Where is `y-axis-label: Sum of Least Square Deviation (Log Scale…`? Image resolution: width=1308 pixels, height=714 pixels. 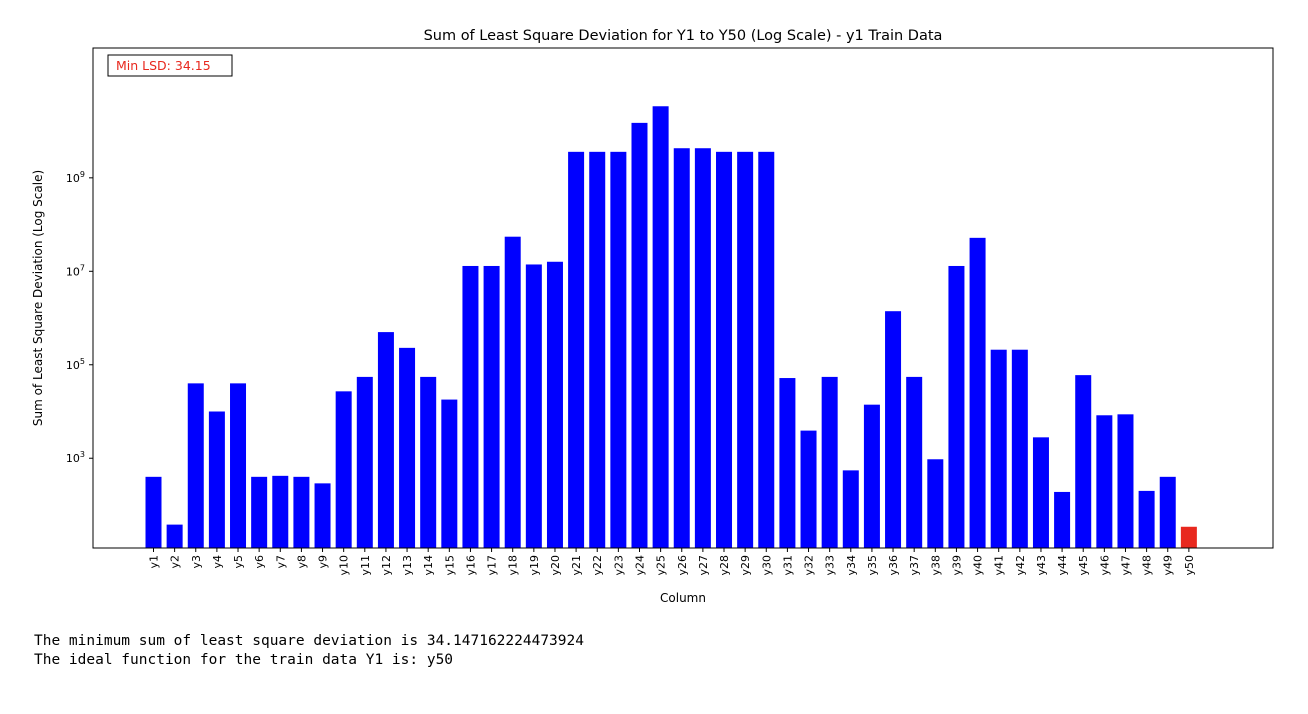 y-axis-label: Sum of Least Square Deviation (Log Scale… is located at coordinates (38, 298).